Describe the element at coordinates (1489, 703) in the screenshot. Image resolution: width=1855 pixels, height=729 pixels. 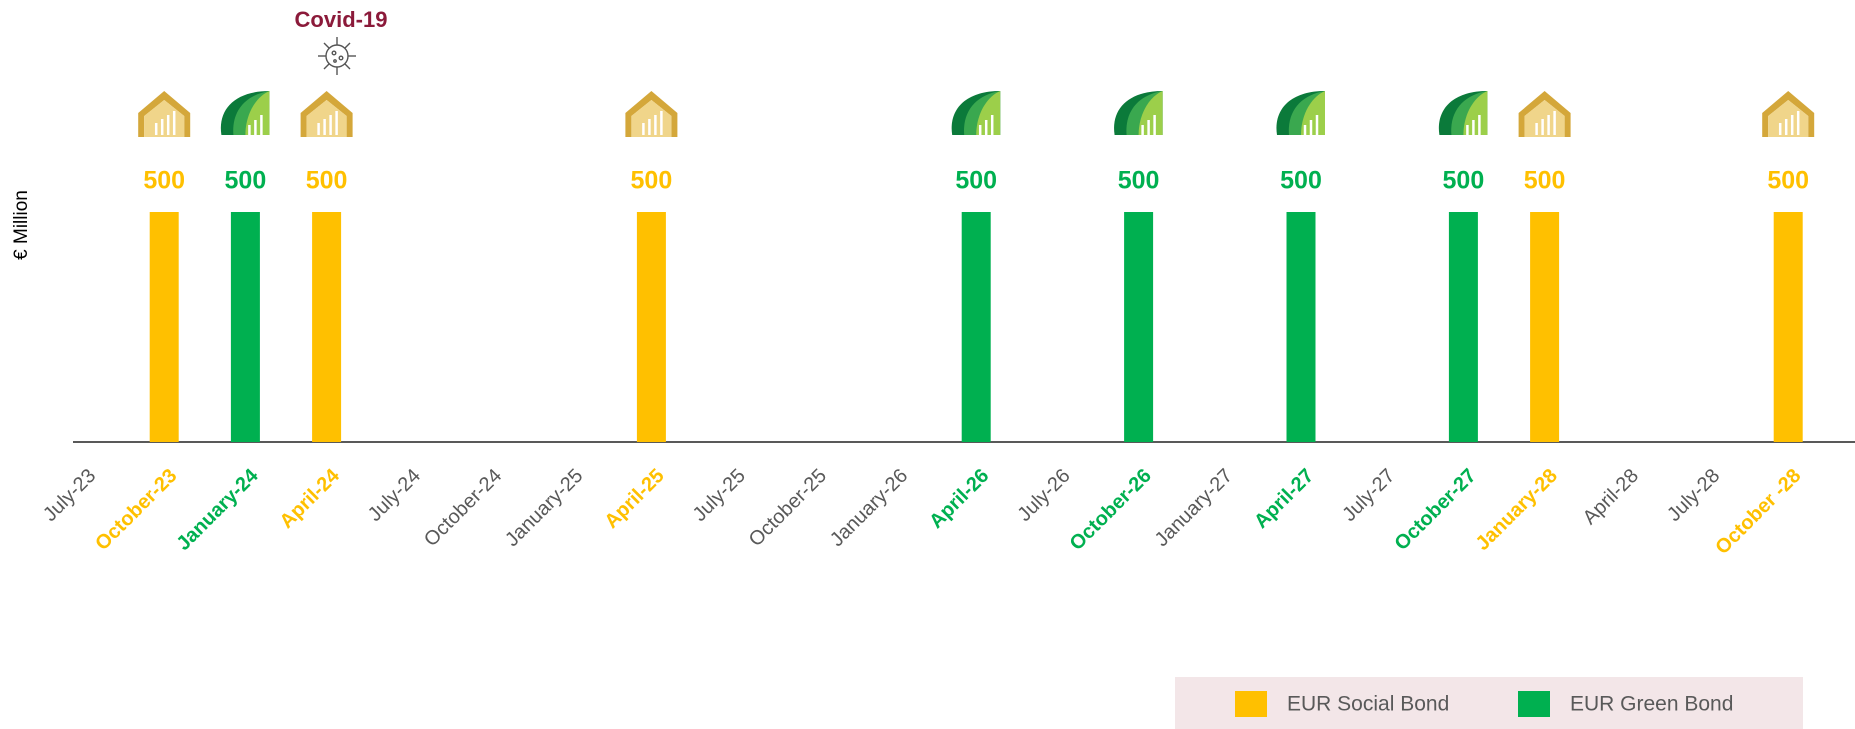
I see `legend-box` at that location.